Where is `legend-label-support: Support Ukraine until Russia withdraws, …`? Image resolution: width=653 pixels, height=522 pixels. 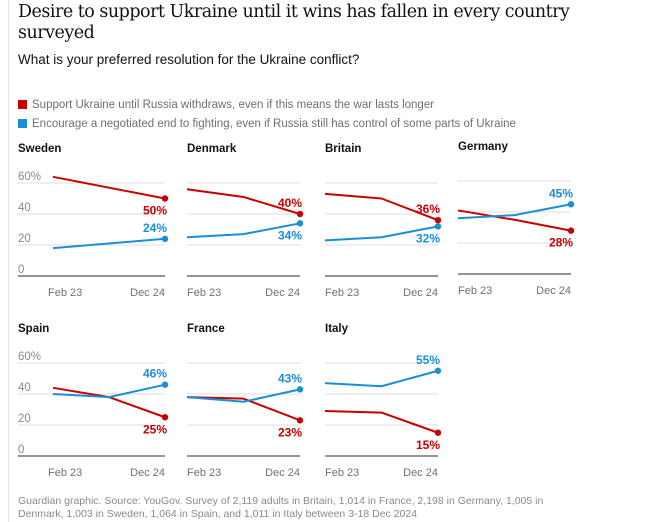 legend-label-support: Support Ukraine until Russia withdraws, … is located at coordinates (233, 104).